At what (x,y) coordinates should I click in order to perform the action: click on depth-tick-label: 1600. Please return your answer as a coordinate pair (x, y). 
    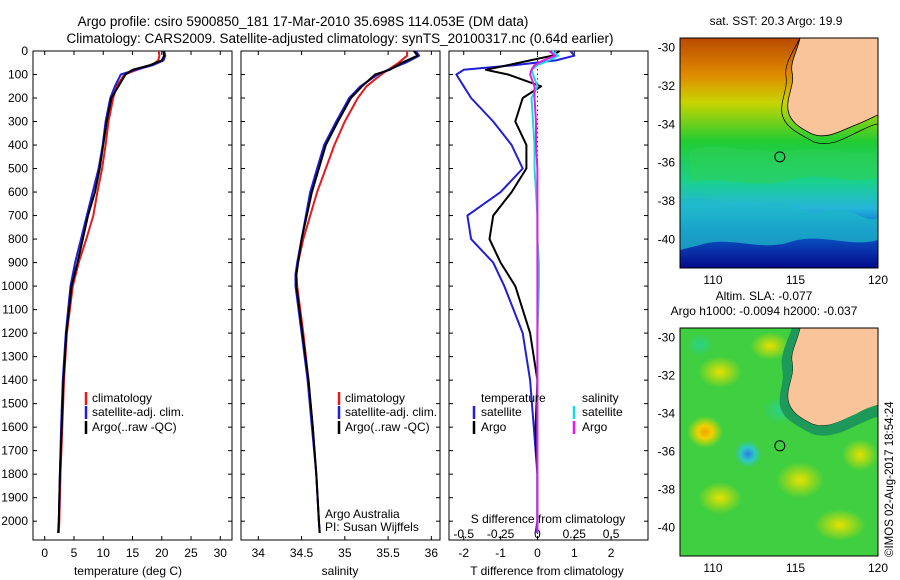
    Looking at the image, I should click on (14, 427).